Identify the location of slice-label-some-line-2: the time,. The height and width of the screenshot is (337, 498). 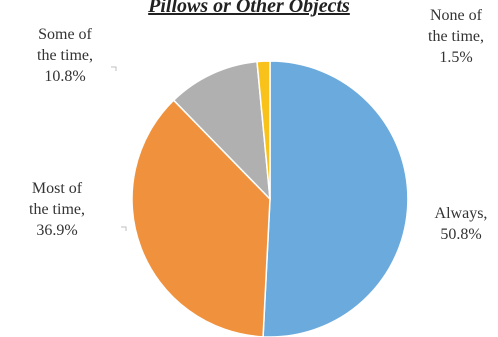
(65, 55).